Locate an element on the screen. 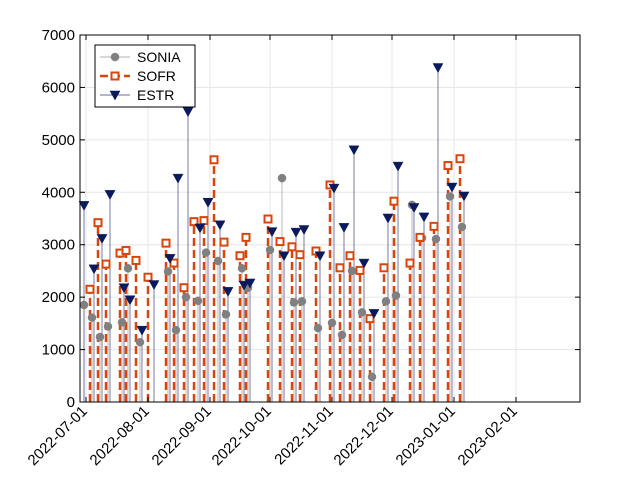 This screenshot has height=485, width=640. x-tick-label: 2022-09-01 is located at coordinates (182, 436).